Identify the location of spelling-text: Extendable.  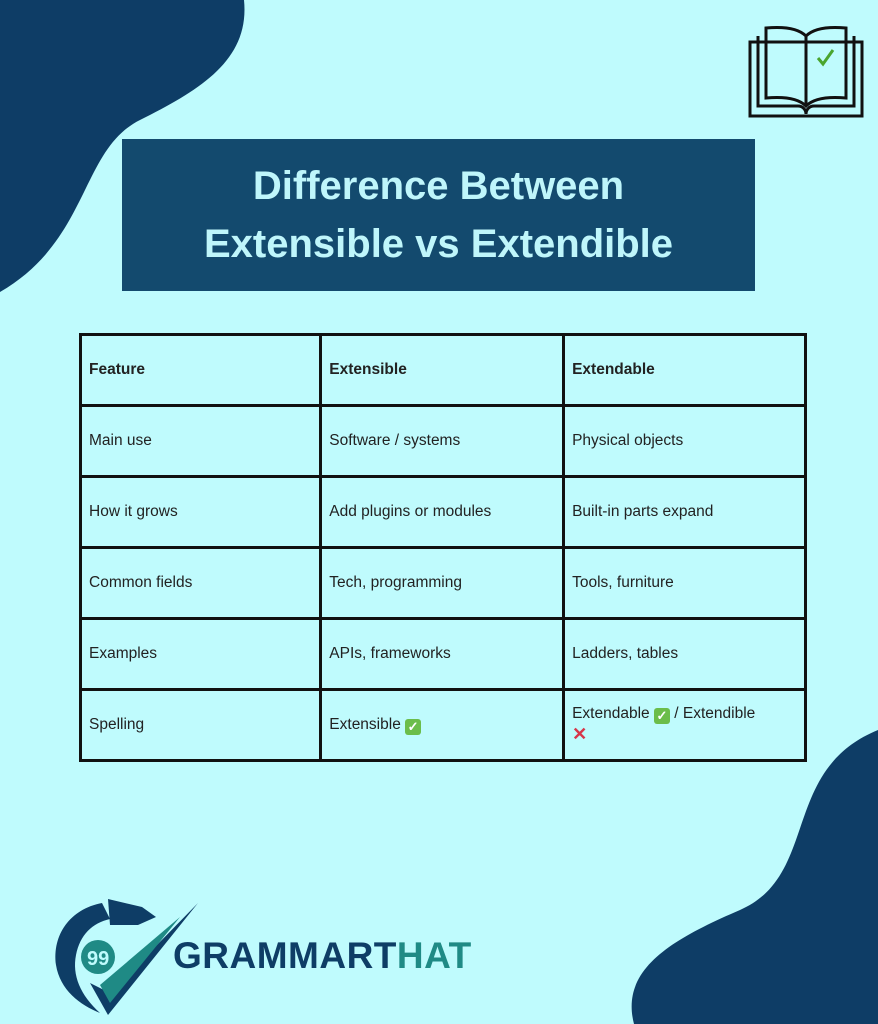
(611, 713).